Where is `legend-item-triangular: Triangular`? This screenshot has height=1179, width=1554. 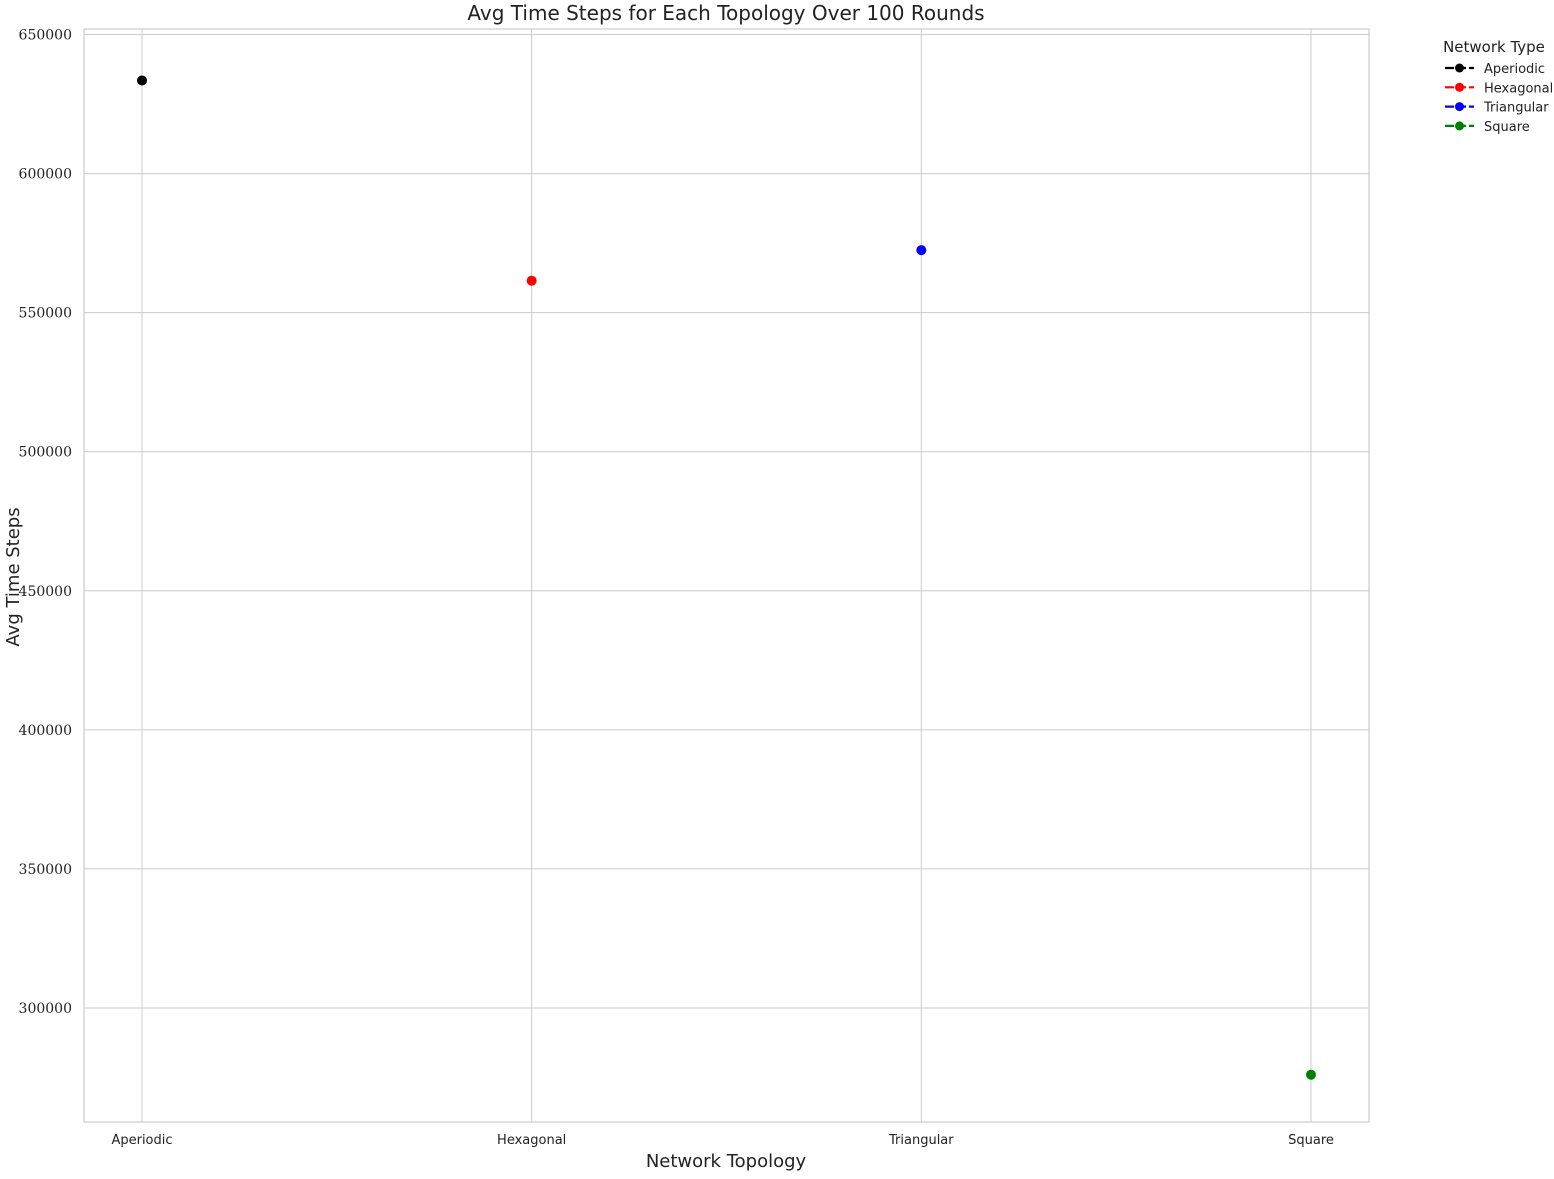 legend-item-triangular: Triangular is located at coordinates (1497, 108).